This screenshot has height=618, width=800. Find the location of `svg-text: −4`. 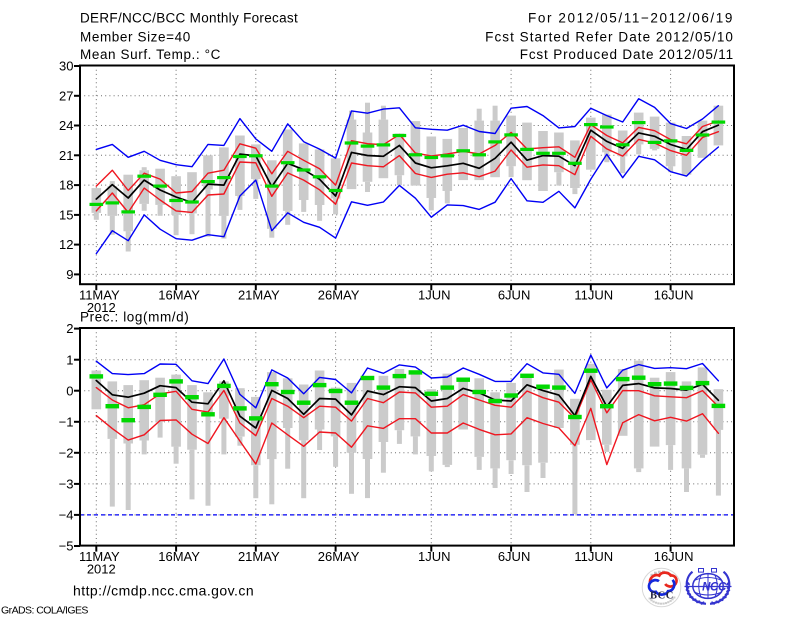

svg-text: −4 is located at coordinates (66, 515).